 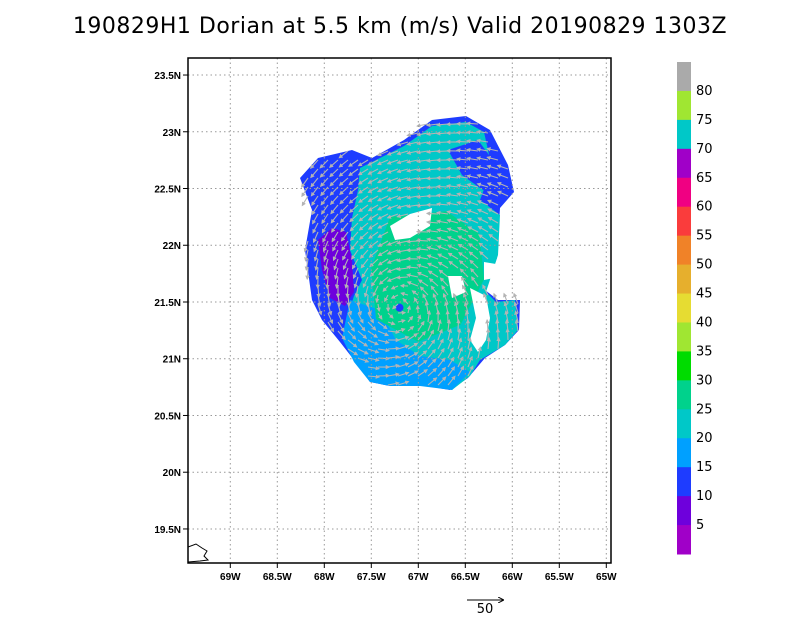 What do you see at coordinates (704, 91) in the screenshot?
I see `colorbar-label: 80` at bounding box center [704, 91].